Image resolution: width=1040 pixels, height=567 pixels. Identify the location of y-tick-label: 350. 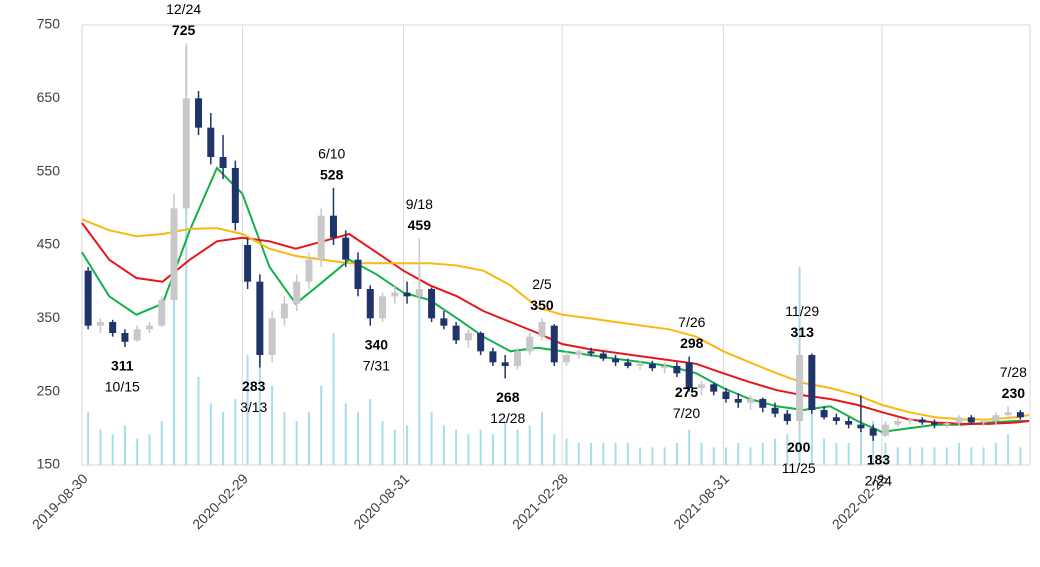
(49, 317).